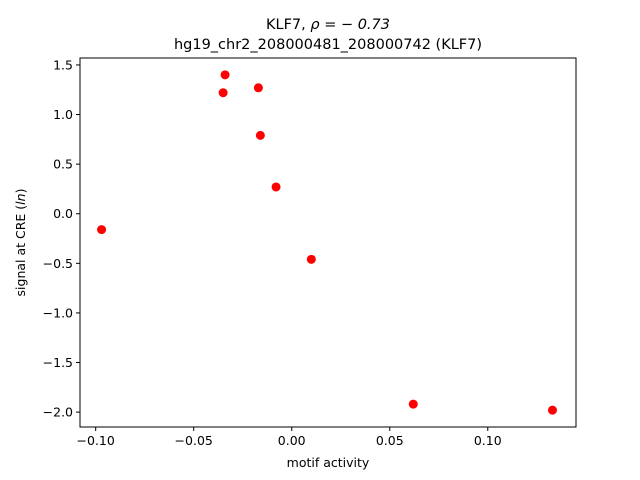  What do you see at coordinates (194, 440) in the screenshot?
I see `x-tick-label: −0.05` at bounding box center [194, 440].